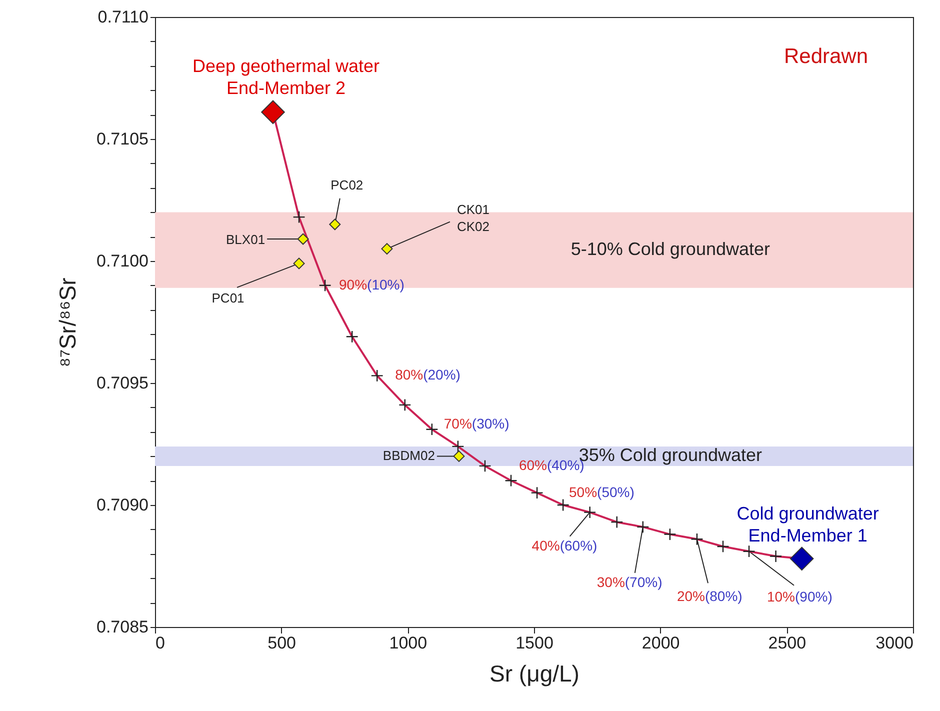 The image size is (940, 711). Describe the element at coordinates (122, 383) in the screenshot. I see `y-tick-label: 0.7095` at that location.